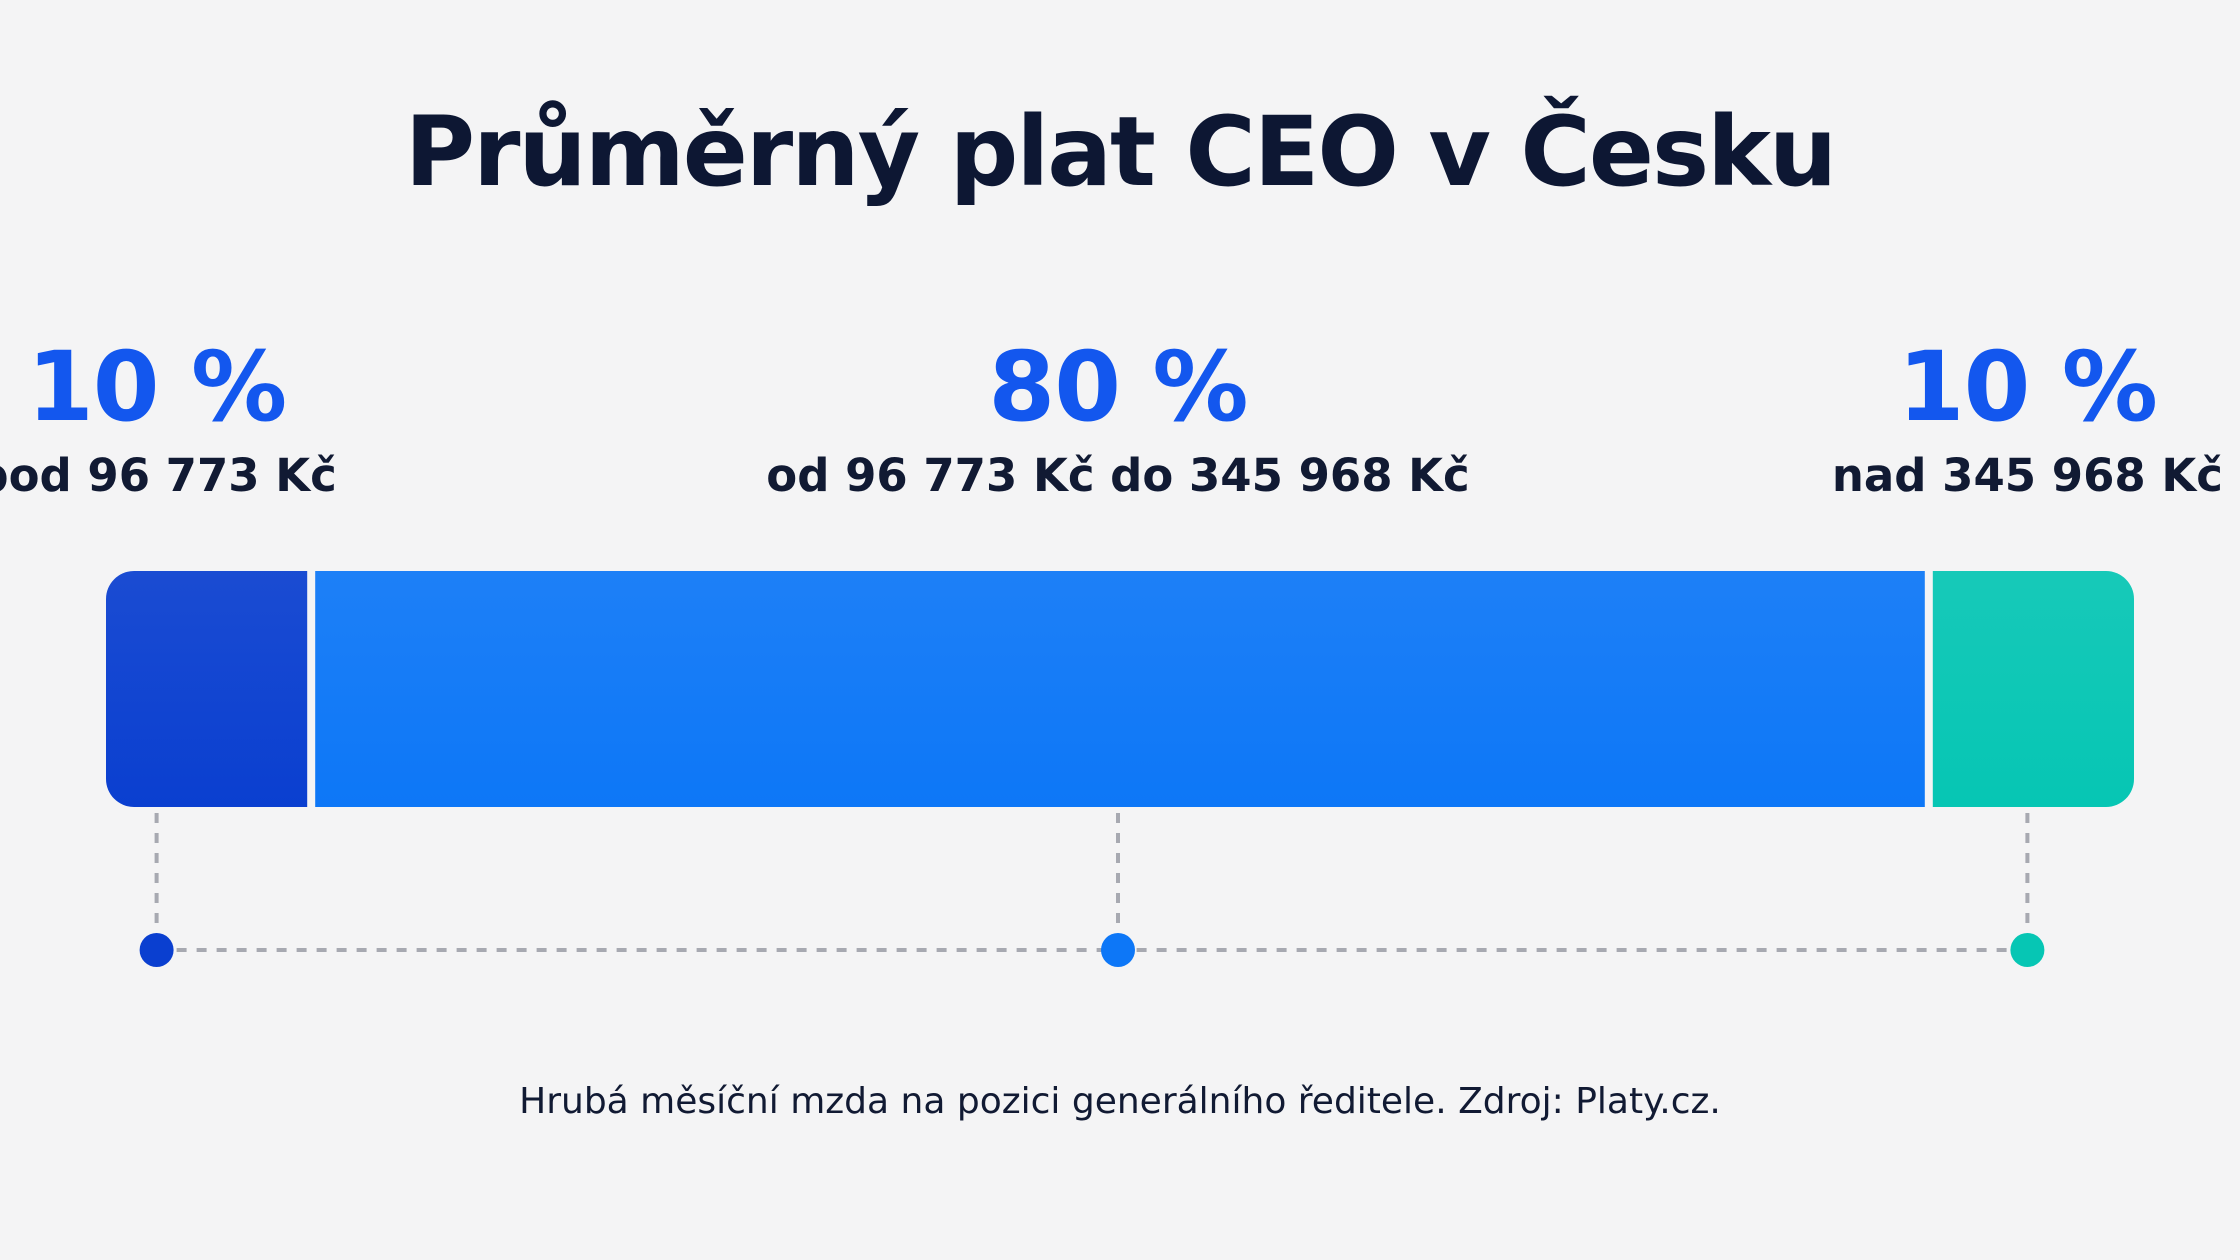 The image size is (2240, 1260). What do you see at coordinates (1118, 475) in the screenshot?
I see `segment-range: od 96 773 Kč do 345 968 Kč` at bounding box center [1118, 475].